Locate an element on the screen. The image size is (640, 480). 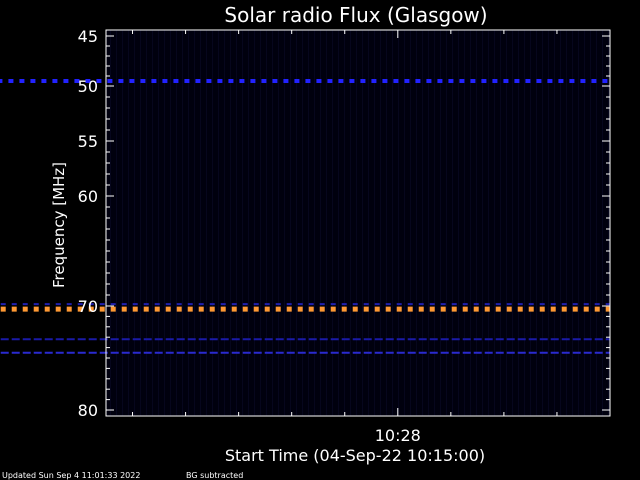
footer-note: BG subtracted is located at coordinates (214, 475).